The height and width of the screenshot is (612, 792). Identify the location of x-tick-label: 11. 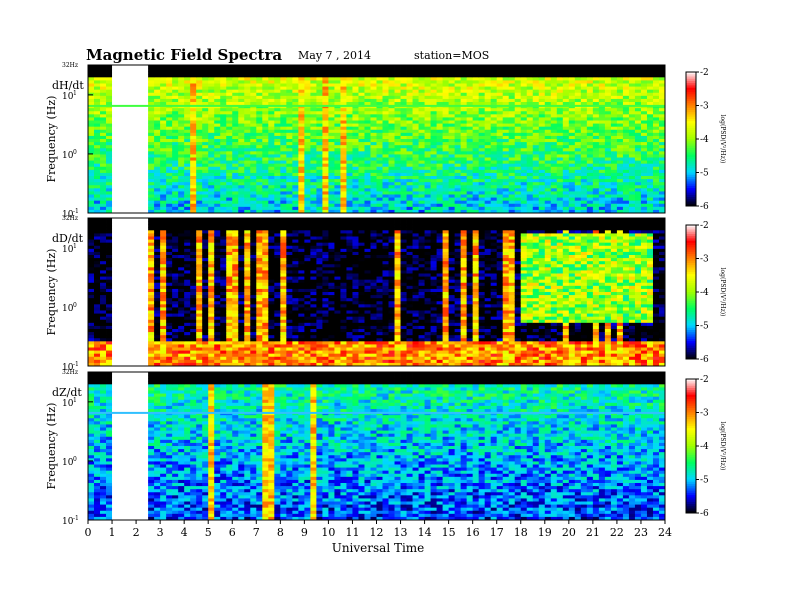
(352, 532).